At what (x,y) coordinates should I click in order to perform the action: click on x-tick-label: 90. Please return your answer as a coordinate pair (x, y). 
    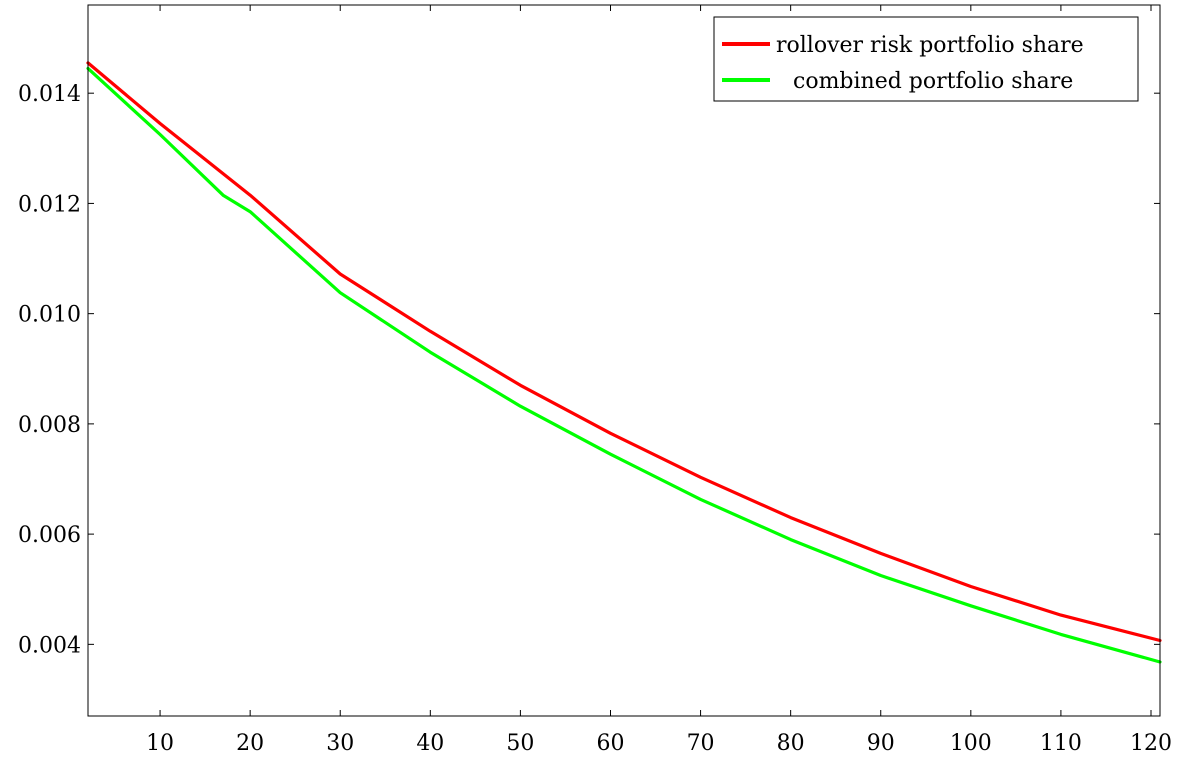
    Looking at the image, I should click on (881, 743).